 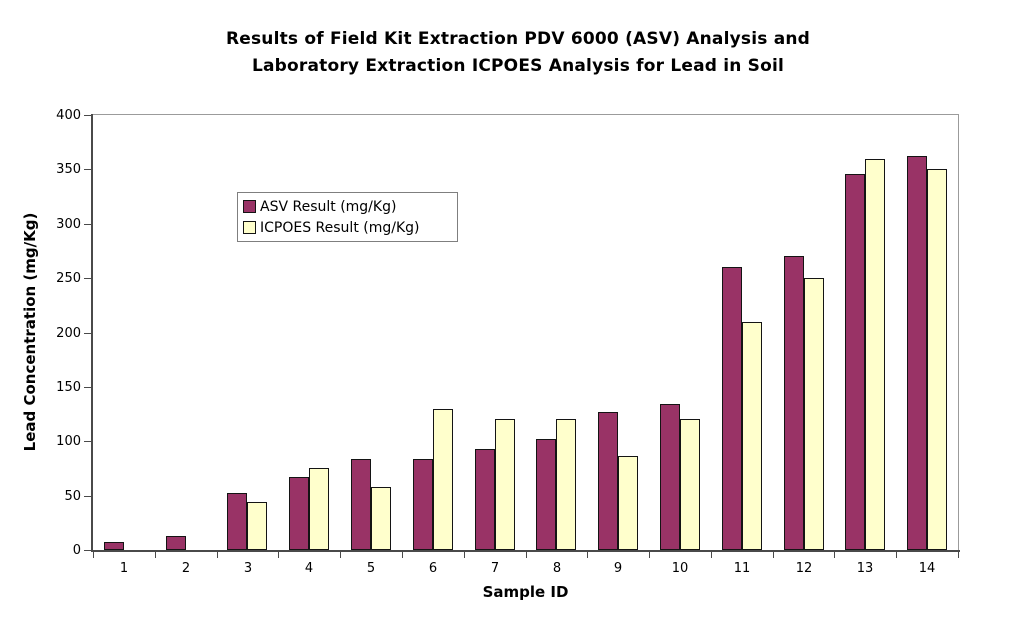 What do you see at coordinates (68, 387) in the screenshot?
I see `y-tick-label: 150` at bounding box center [68, 387].